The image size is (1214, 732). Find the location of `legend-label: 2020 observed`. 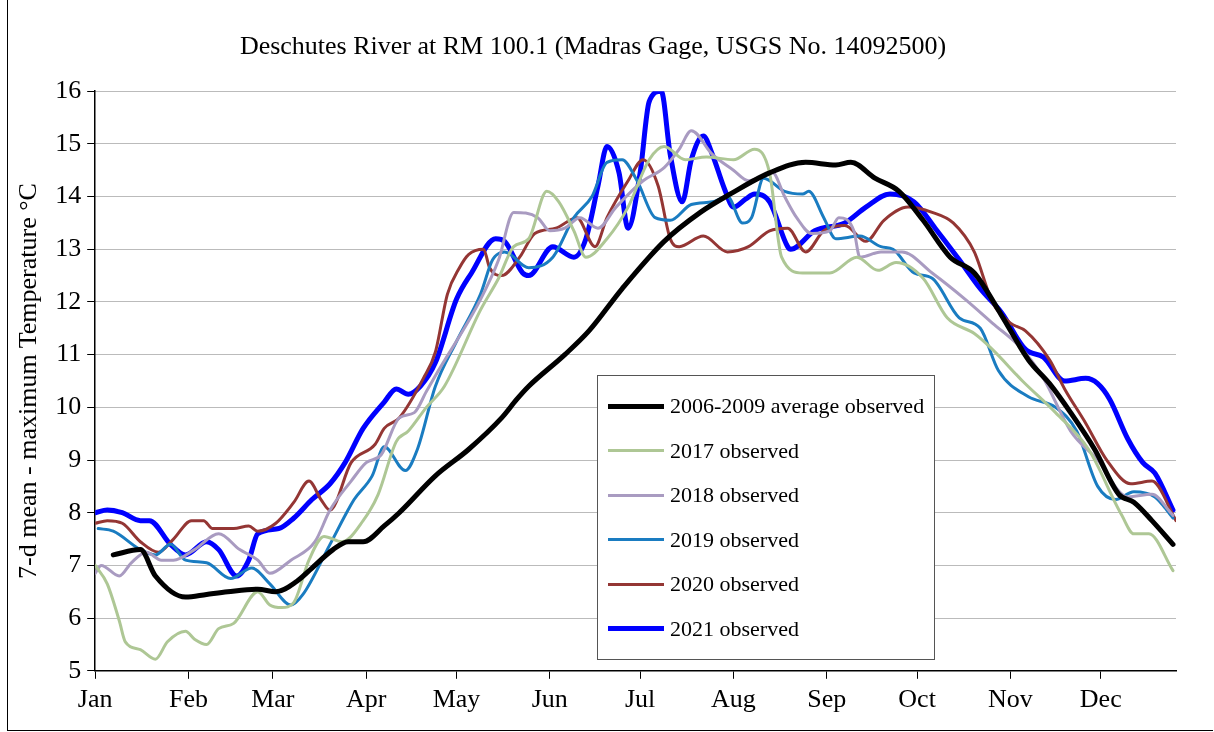

legend-label: 2020 observed is located at coordinates (734, 584).